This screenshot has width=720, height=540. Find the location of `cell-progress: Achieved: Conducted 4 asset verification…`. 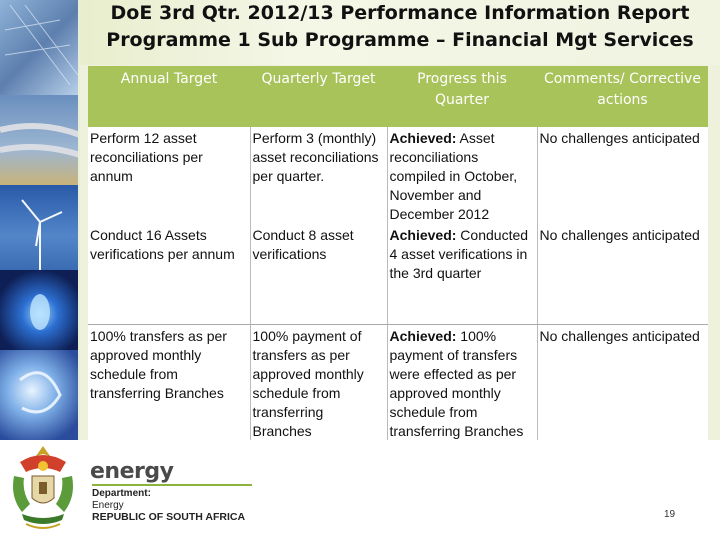

cell-progress: Achieved: Conducted 4 asset verification… is located at coordinates (462, 274).